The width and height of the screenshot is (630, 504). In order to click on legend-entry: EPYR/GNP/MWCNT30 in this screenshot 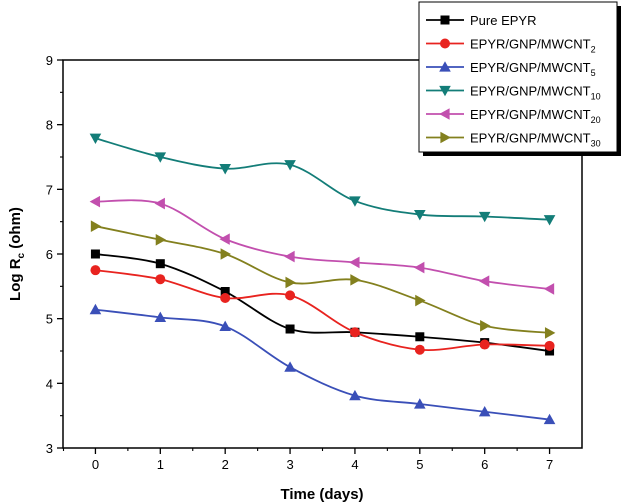, I will do `click(513, 140)`.